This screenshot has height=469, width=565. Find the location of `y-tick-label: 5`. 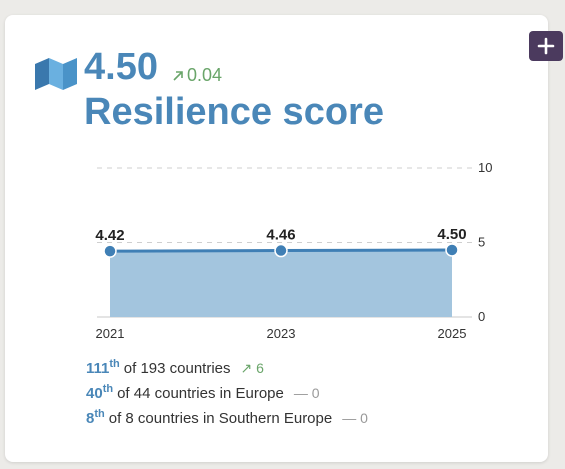

y-tick-label: 5 is located at coordinates (481, 242).